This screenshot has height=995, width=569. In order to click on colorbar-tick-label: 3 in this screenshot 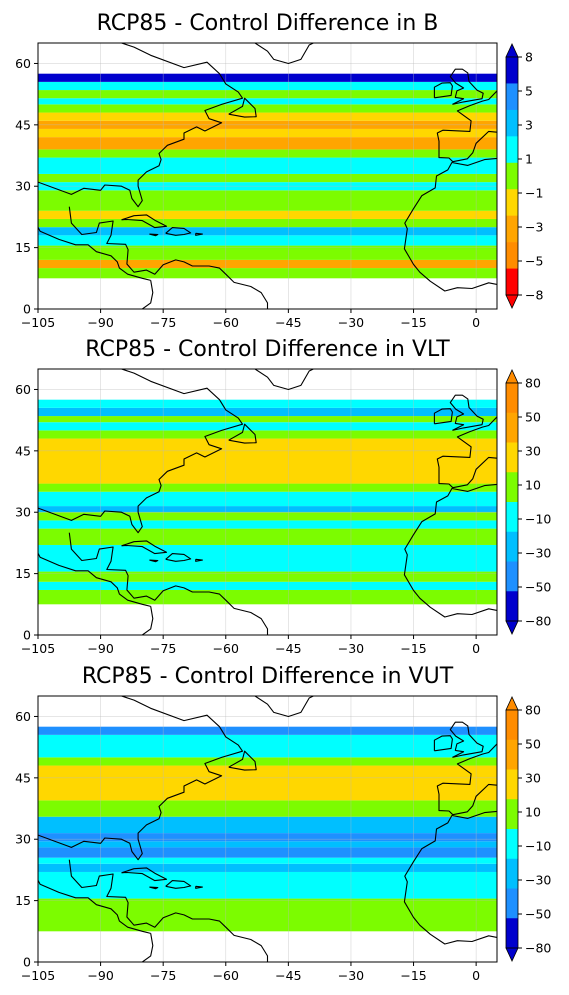, I will do `click(529, 125)`.